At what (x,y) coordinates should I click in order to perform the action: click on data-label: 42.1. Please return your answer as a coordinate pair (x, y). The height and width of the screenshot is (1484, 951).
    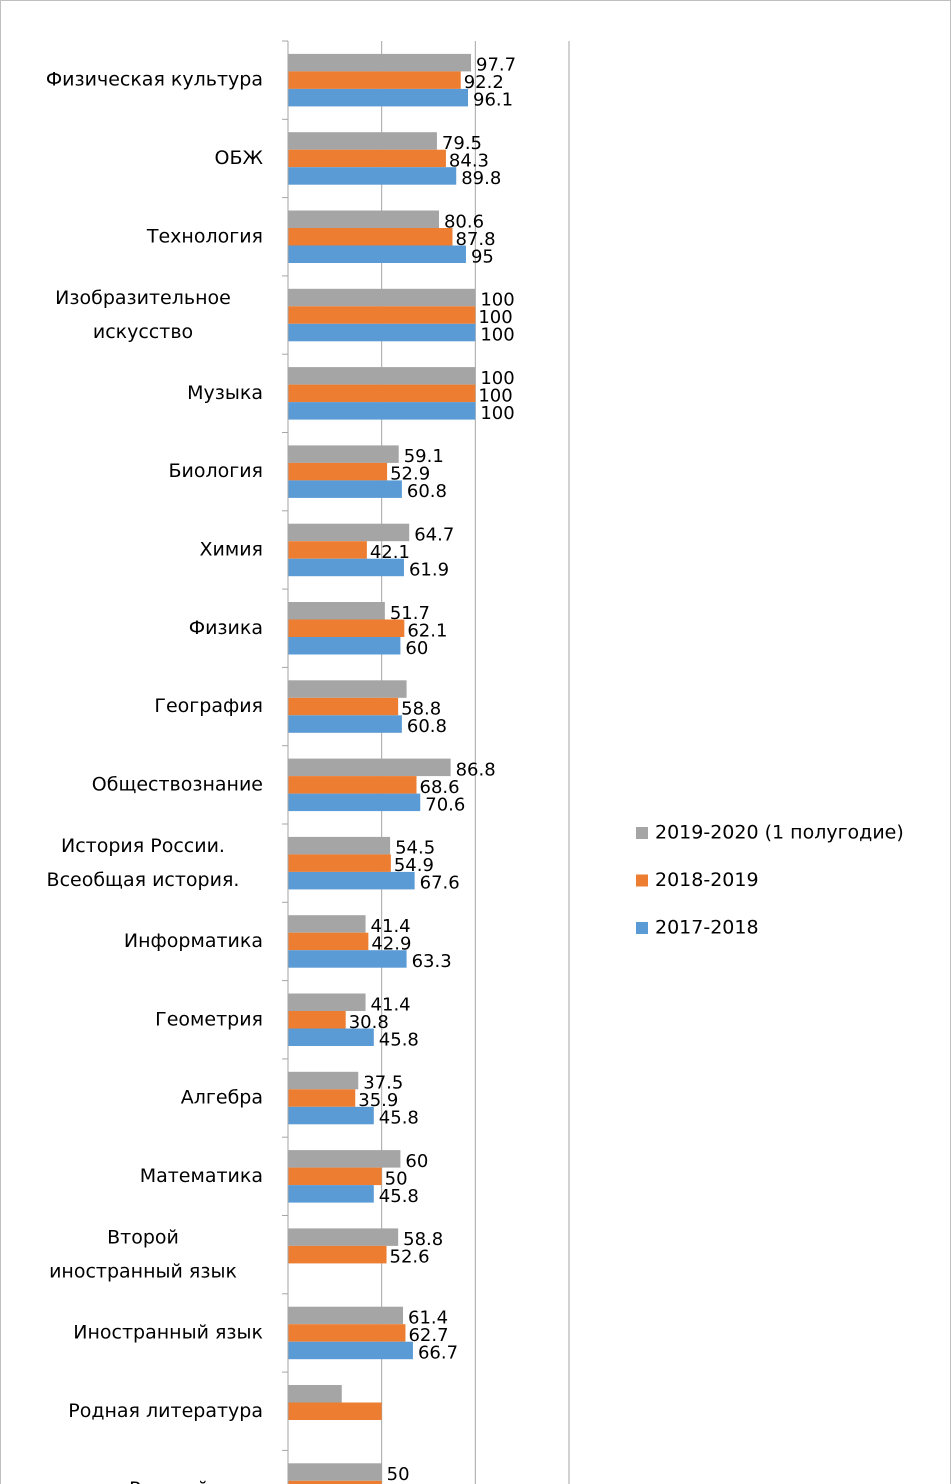
    Looking at the image, I should click on (390, 552).